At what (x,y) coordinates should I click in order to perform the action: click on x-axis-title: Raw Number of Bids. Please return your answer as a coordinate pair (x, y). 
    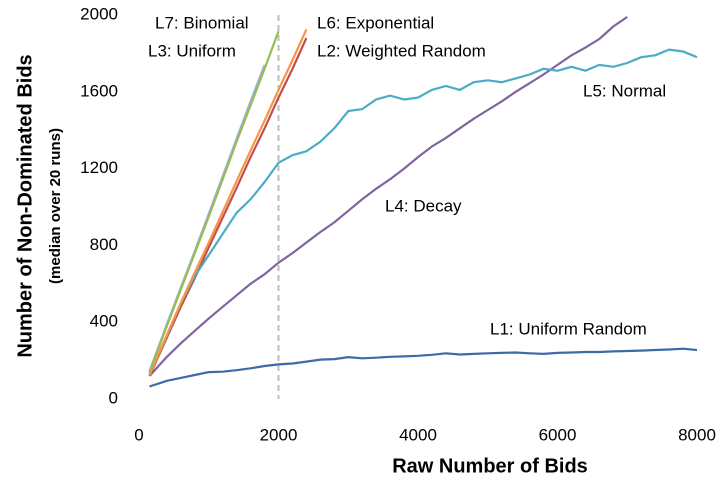
    Looking at the image, I should click on (490, 466).